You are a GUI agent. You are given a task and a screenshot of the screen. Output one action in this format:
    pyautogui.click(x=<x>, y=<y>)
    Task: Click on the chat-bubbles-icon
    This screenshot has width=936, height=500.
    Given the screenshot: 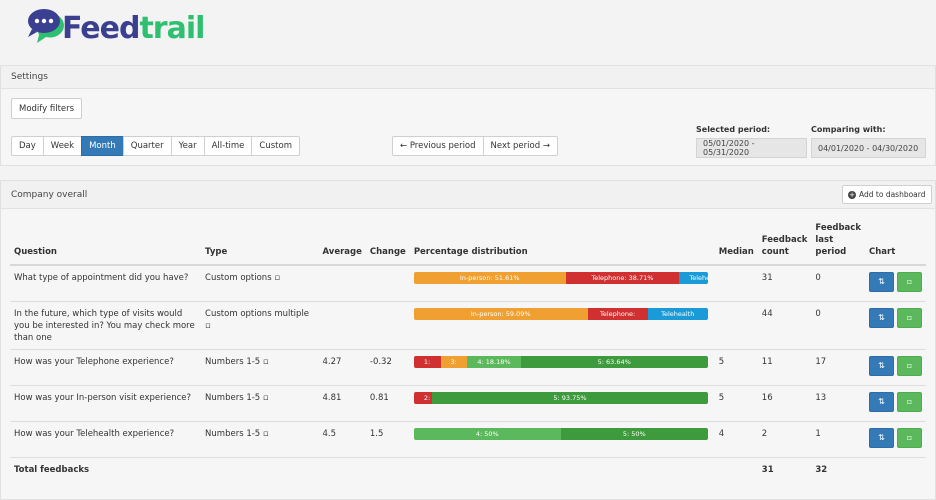 What is the action you would take?
    pyautogui.click(x=46, y=28)
    